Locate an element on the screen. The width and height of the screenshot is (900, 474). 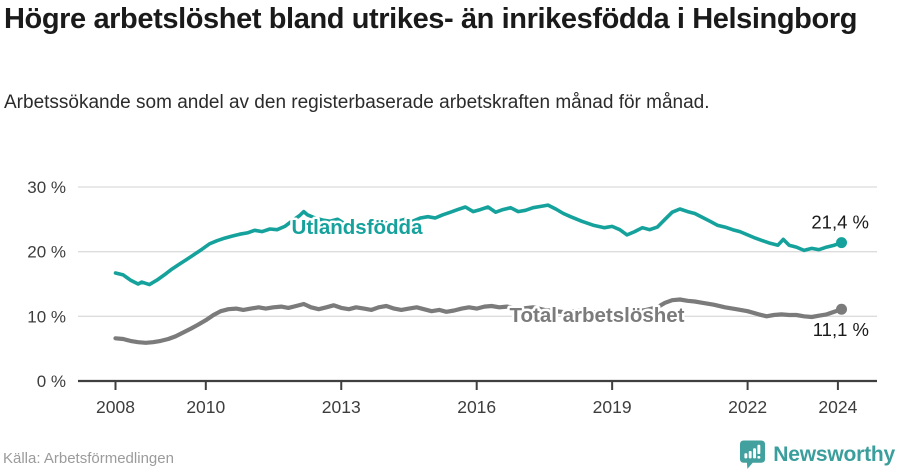
y-axis-tick-label-10: 10 % is located at coordinates (46, 316).